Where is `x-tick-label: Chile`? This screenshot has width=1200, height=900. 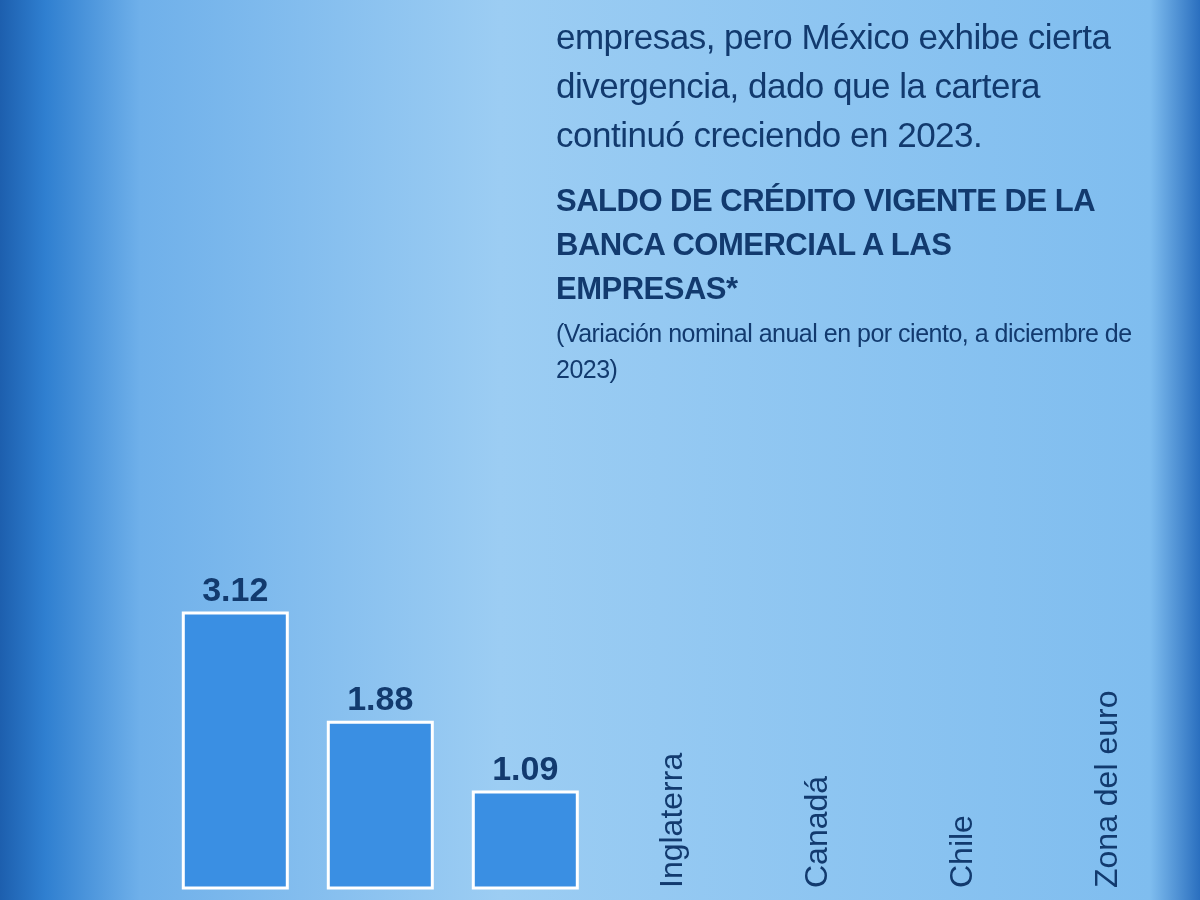
x-tick-label: Chile is located at coordinates (960, 851).